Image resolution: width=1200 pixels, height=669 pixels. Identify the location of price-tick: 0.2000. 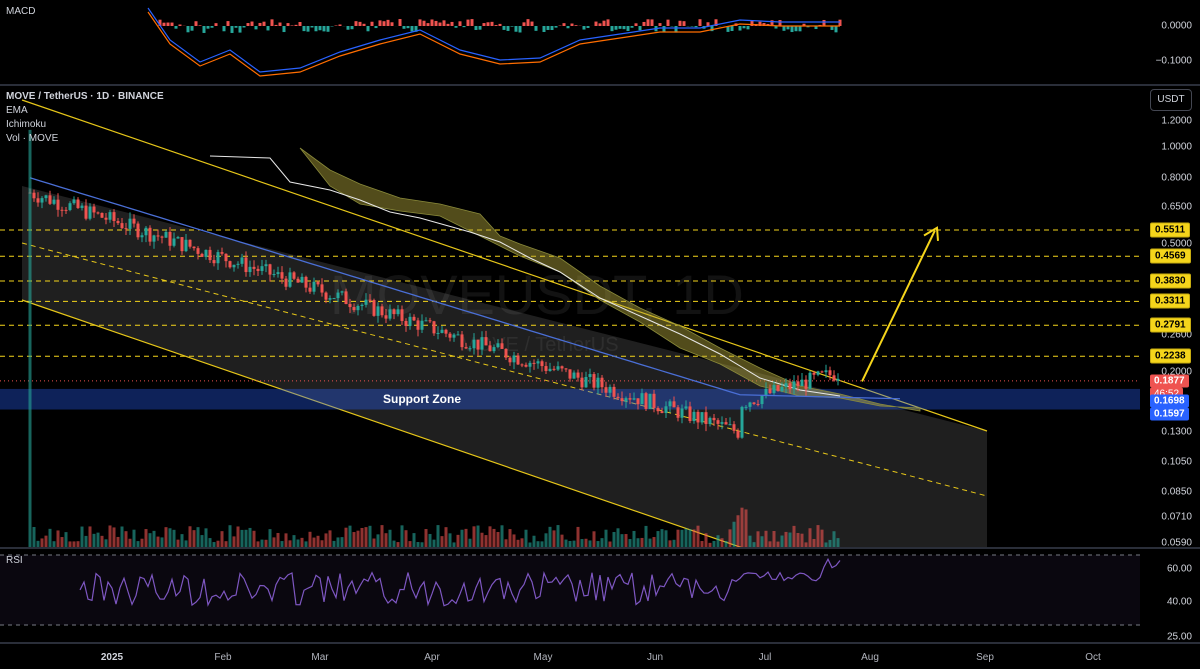
(1176, 372).